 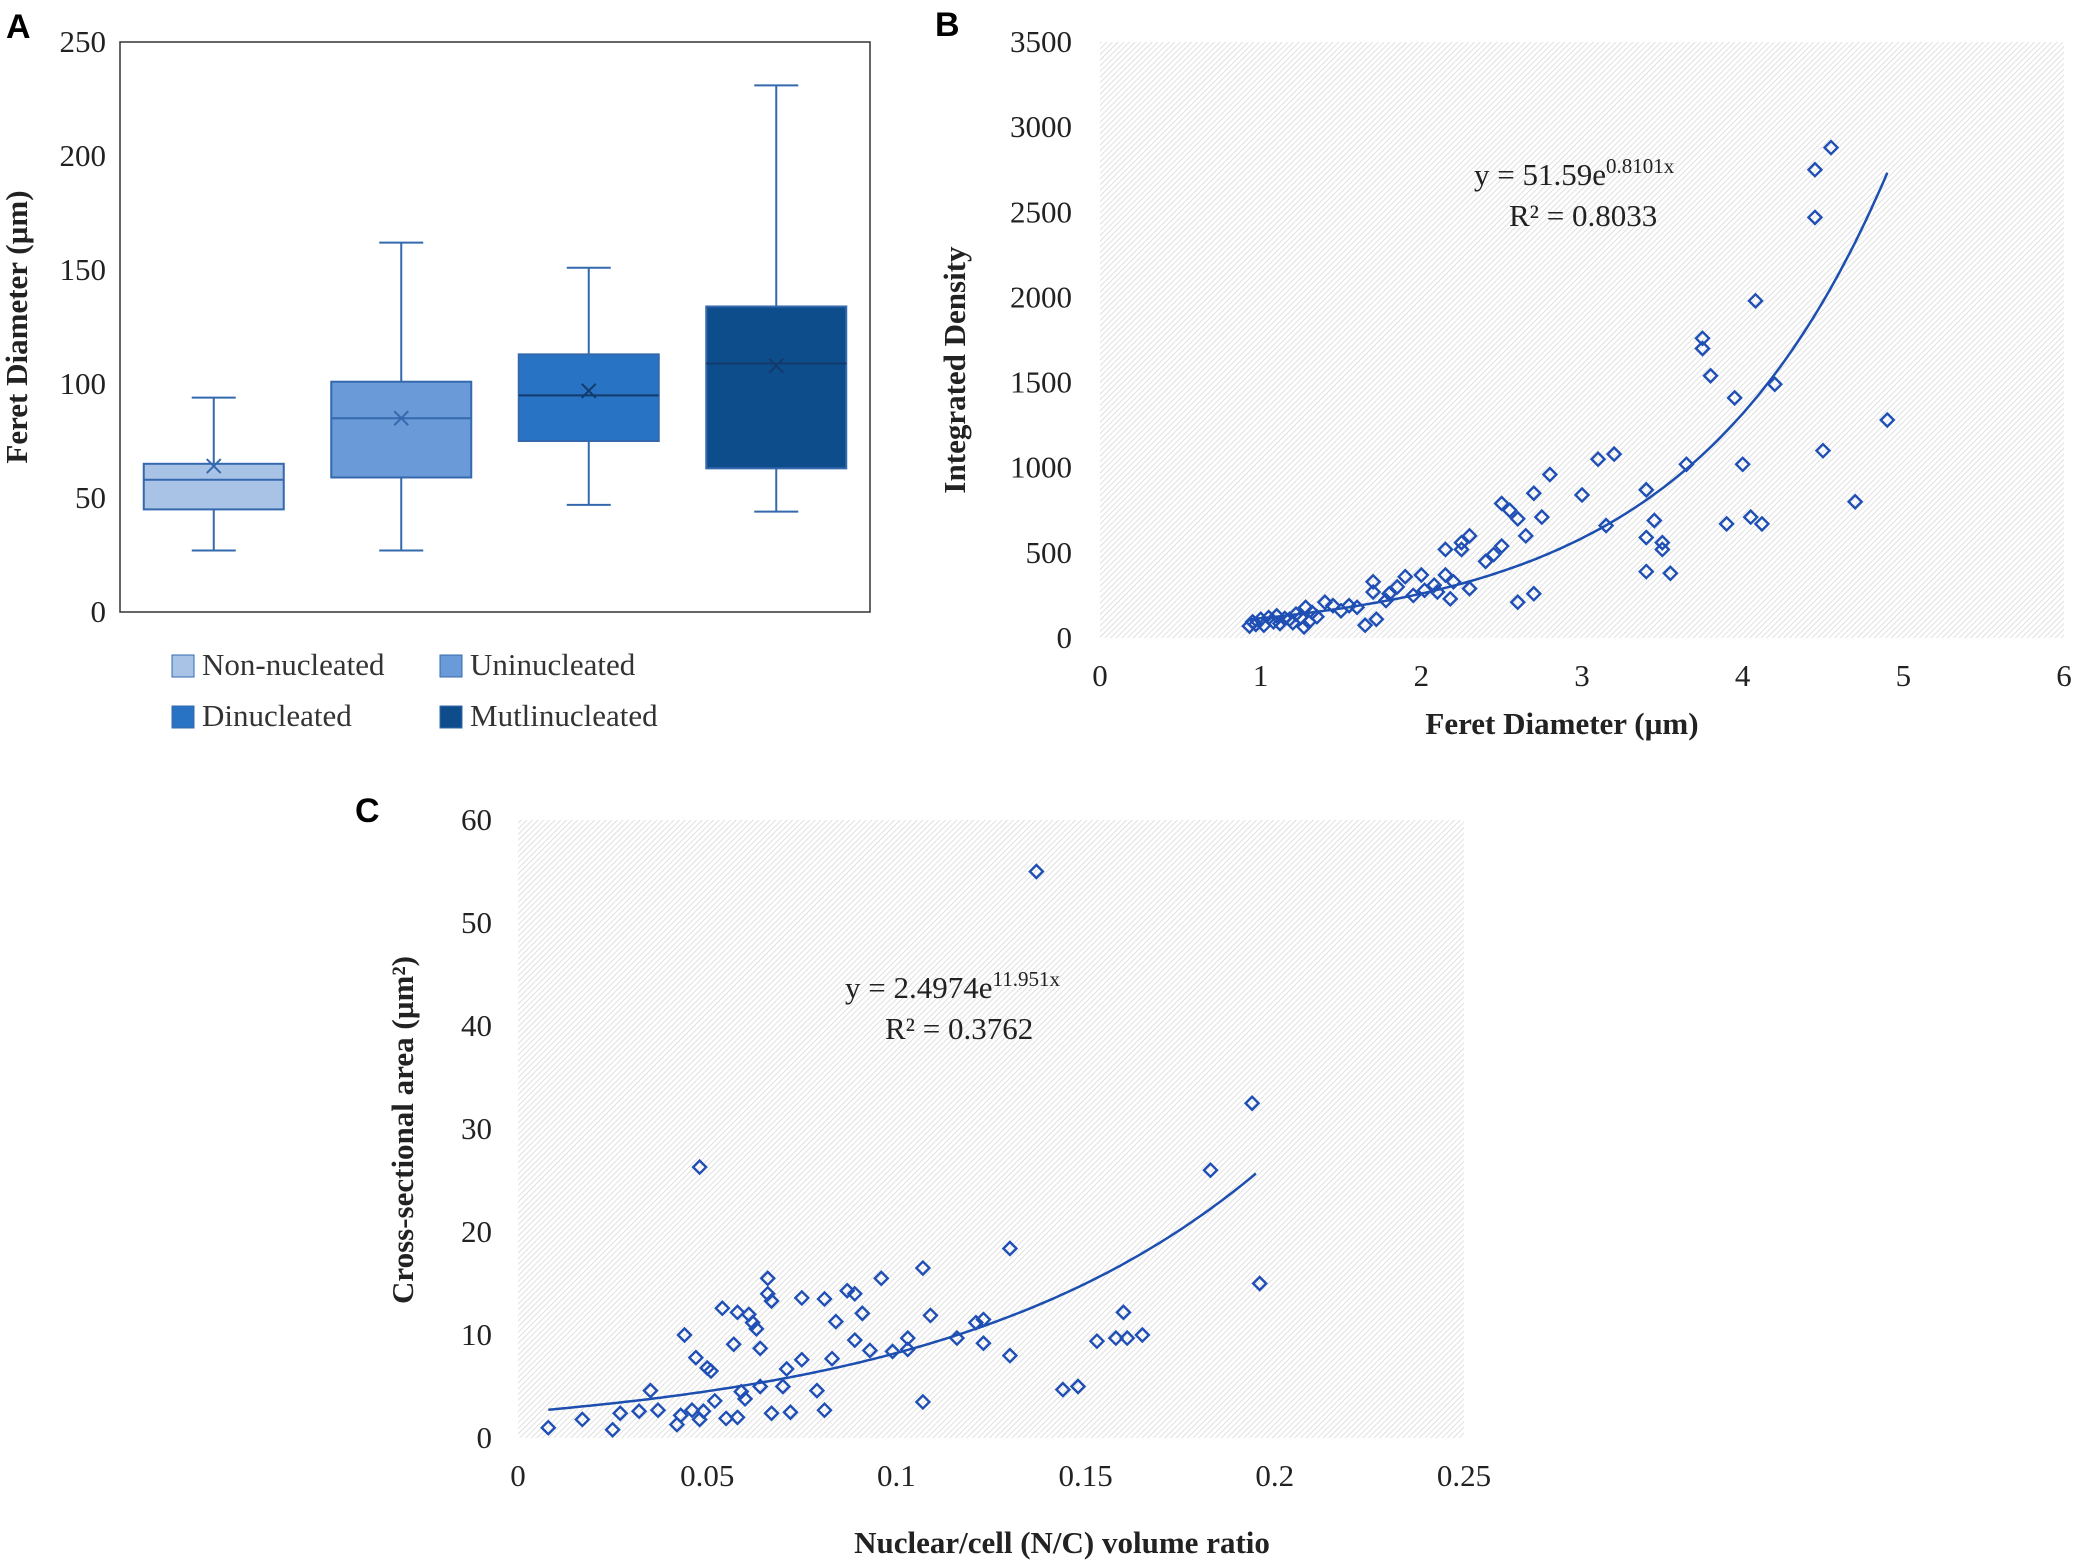 I want to click on legend-label: Dinucleated, so click(x=277, y=715).